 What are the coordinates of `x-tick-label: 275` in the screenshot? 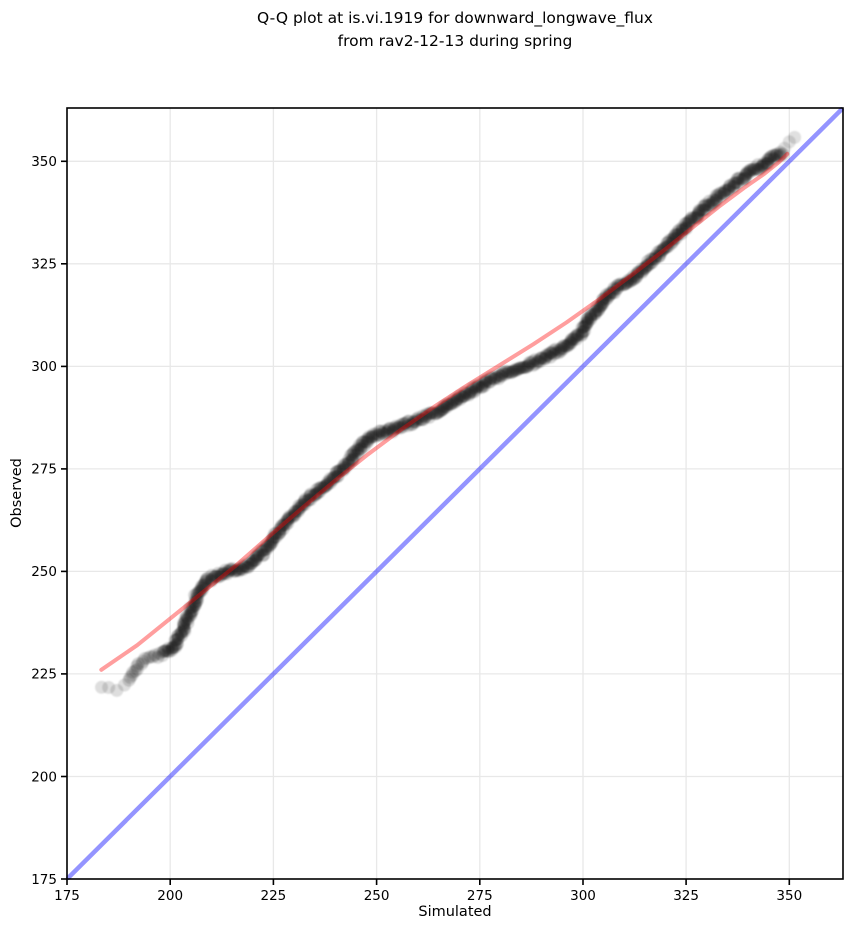 It's located at (480, 896).